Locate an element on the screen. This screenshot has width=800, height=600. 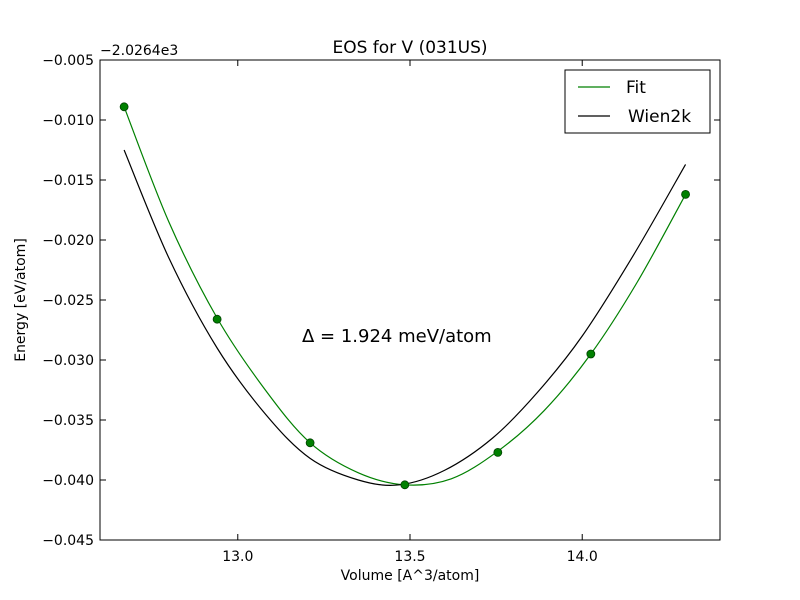
x-axis-label: Volume [A^3/atom] is located at coordinates (410, 576).